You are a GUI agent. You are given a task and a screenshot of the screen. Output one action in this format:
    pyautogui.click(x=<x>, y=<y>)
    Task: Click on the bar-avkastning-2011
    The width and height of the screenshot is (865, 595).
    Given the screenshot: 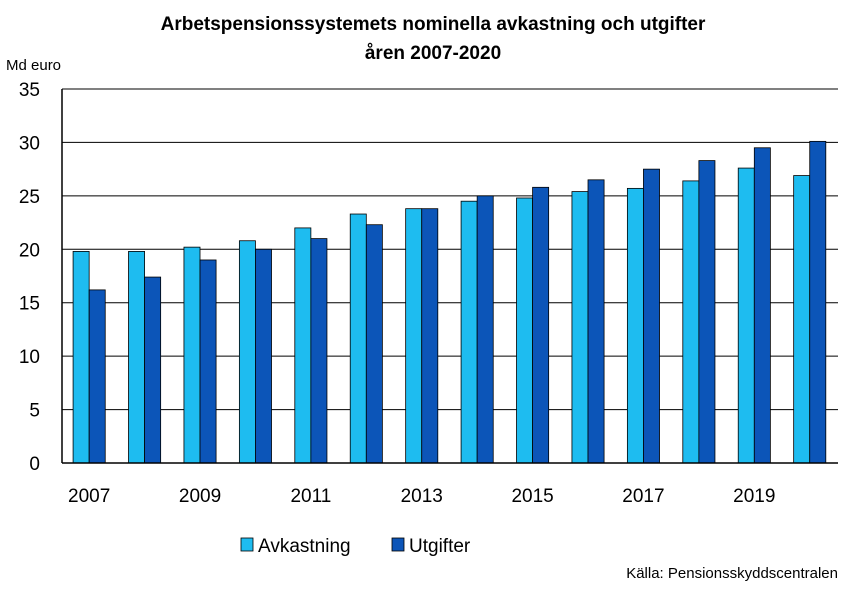 What is the action you would take?
    pyautogui.click(x=303, y=345)
    